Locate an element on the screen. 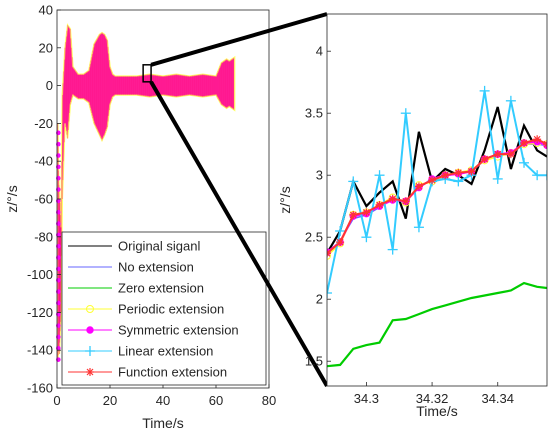 This screenshot has height=435, width=550. main-x-axis-label: Time/s is located at coordinates (162, 423).